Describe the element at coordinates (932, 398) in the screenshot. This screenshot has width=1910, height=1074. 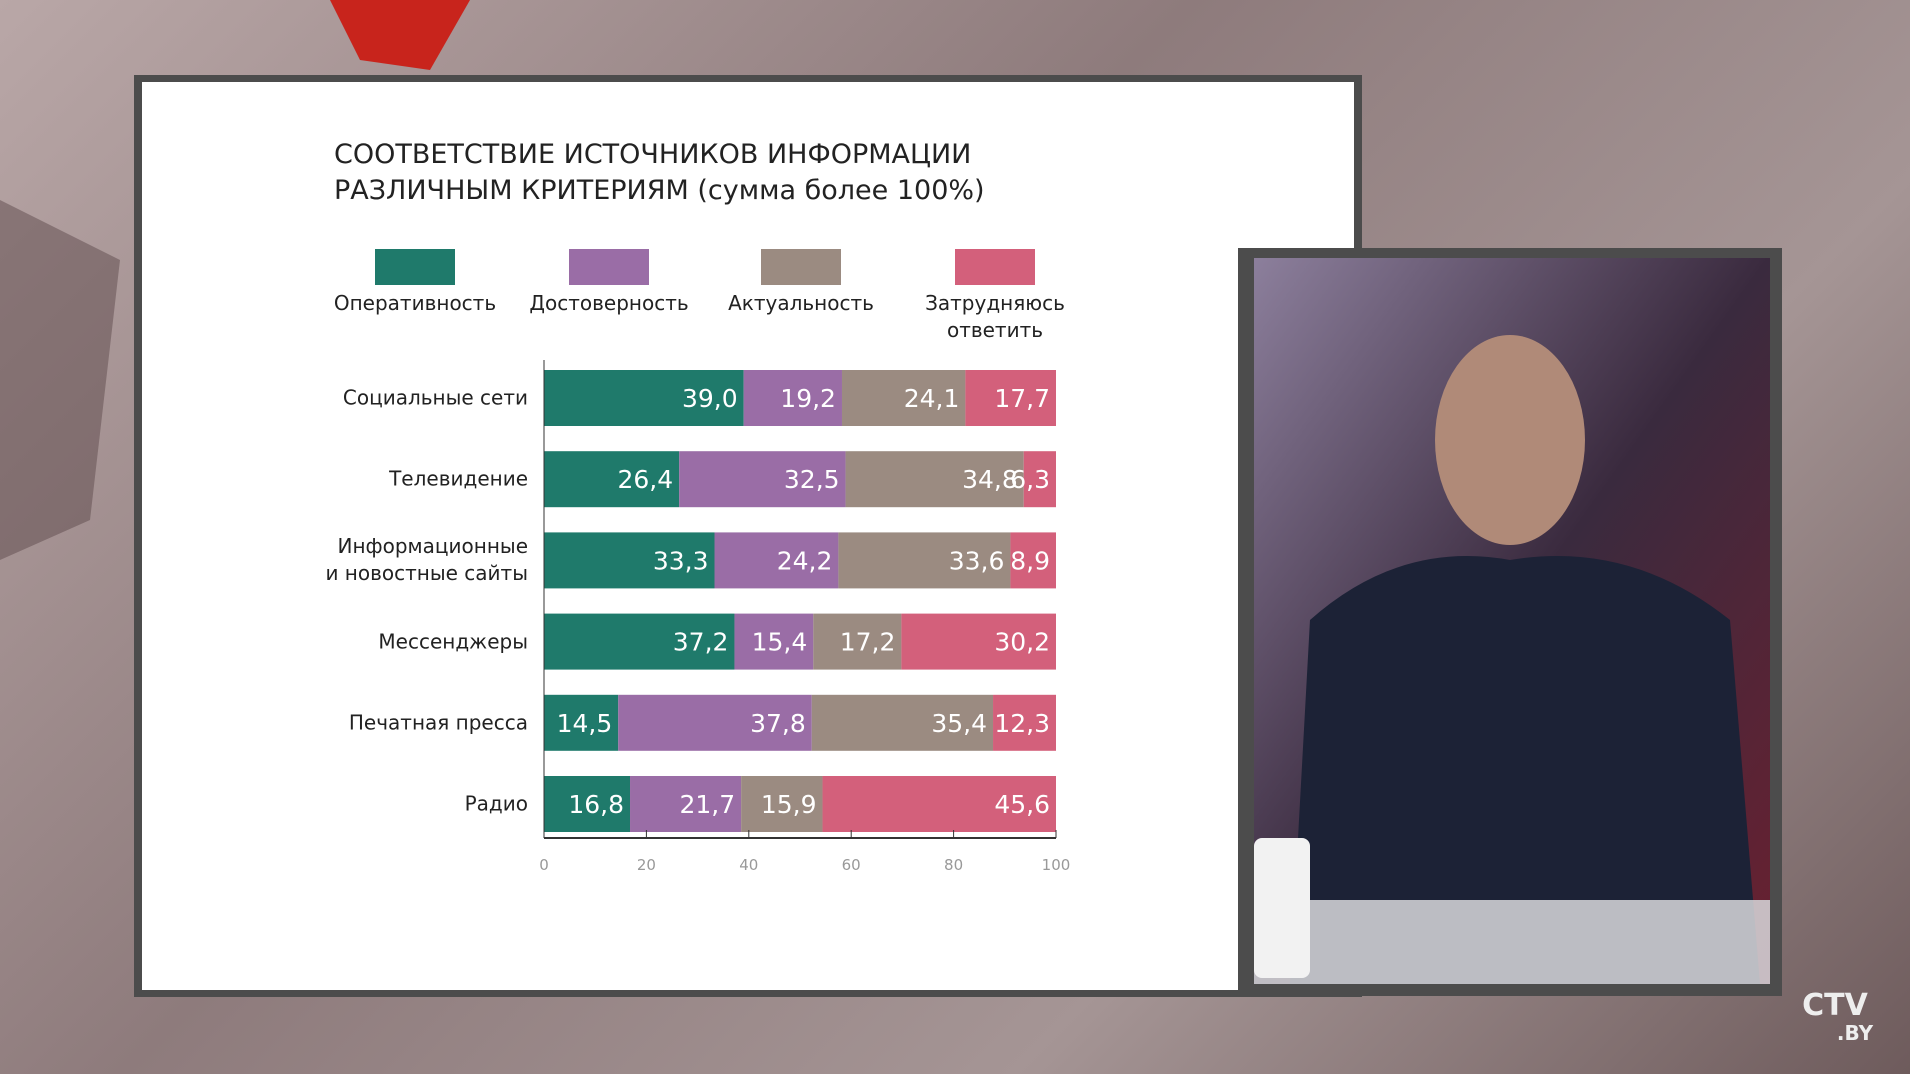
I see `value-label: 24,1` at that location.